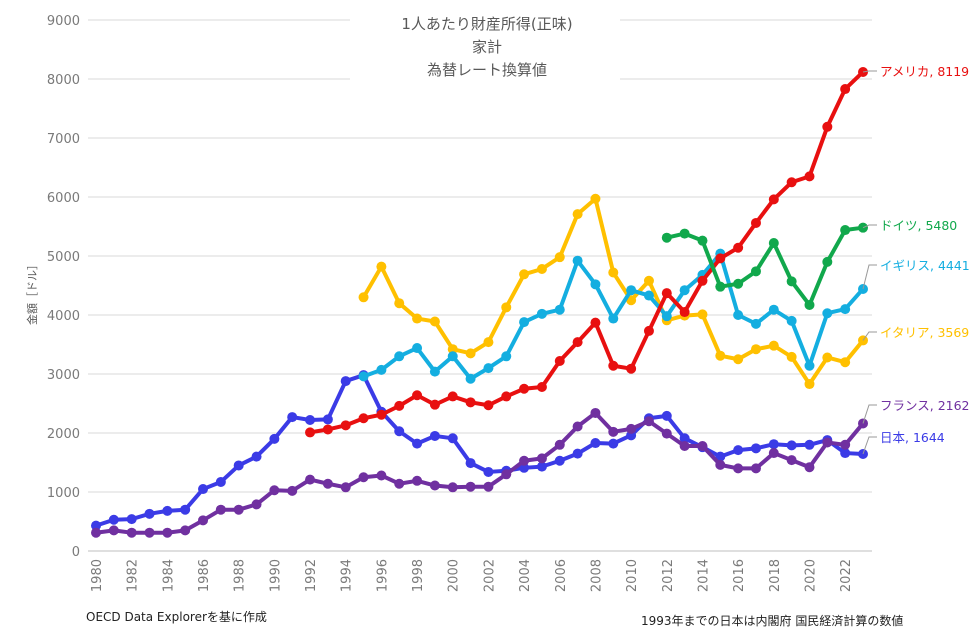 The image size is (975, 636). What do you see at coordinates (486, 24) in the screenshot?
I see `chart-title-line: 1人あたり財産所得(正味)` at bounding box center [486, 24].